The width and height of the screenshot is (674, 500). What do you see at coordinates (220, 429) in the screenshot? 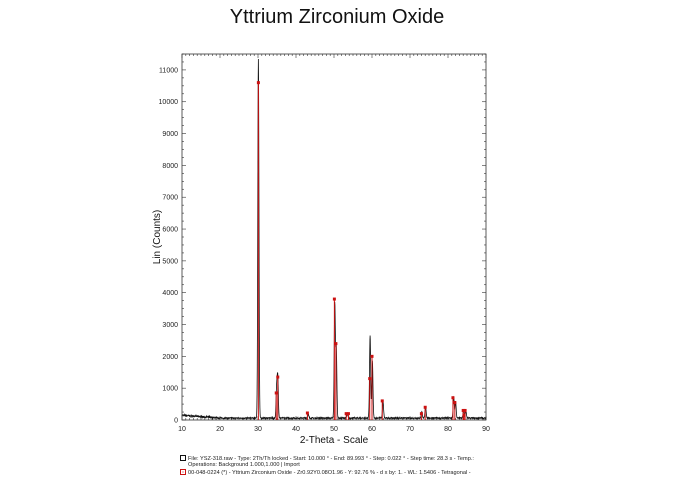
I see `x-tick-label: 20` at bounding box center [220, 429].